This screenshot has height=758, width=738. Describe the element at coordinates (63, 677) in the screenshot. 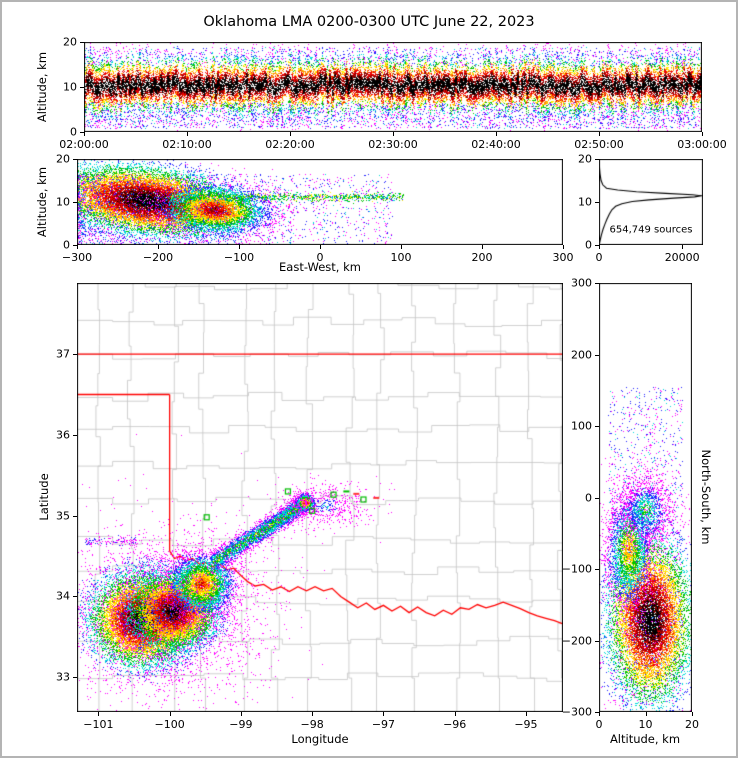

I see `y-tick-label: 33` at that location.